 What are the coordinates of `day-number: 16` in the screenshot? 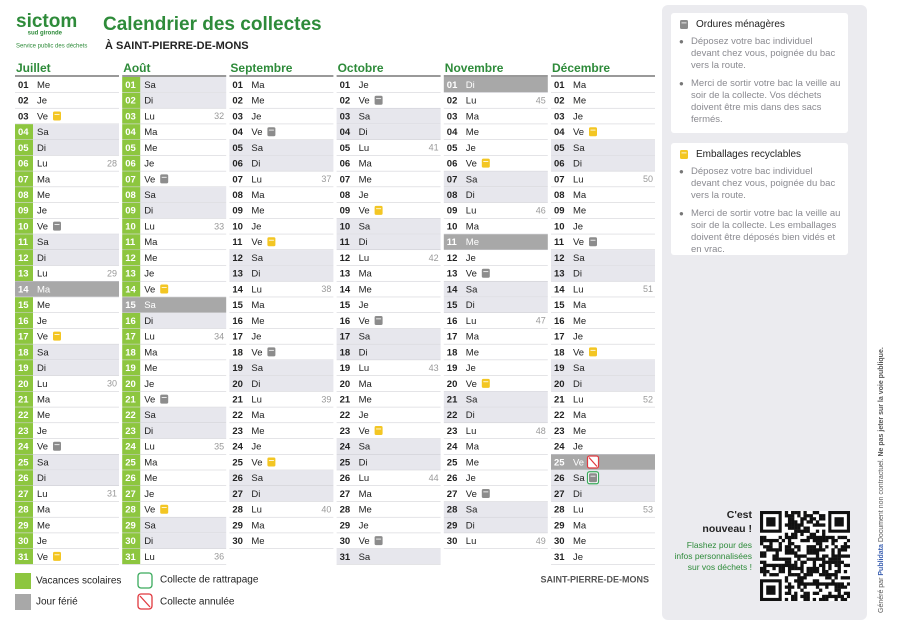 It's located at (345, 321).